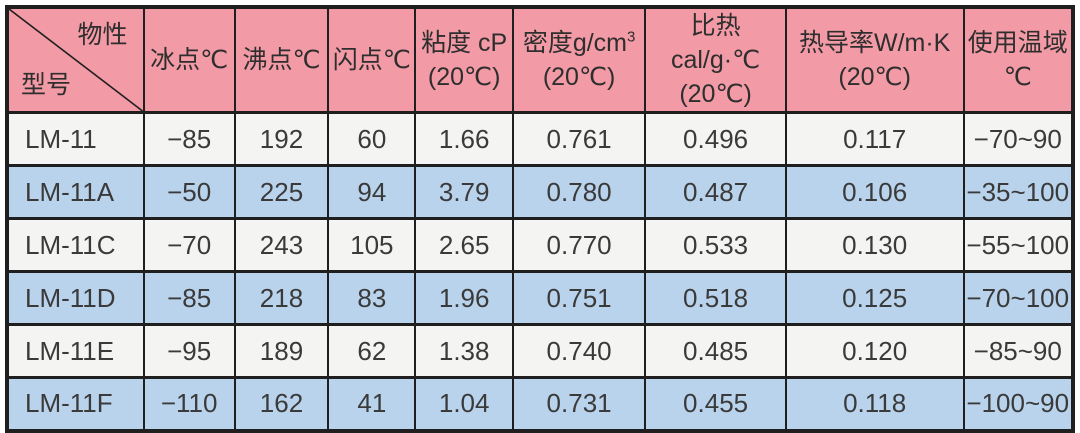 The image size is (1080, 433). Describe the element at coordinates (874, 404) in the screenshot. I see `data-cell-thermal-conductivity: 0.118` at that location.